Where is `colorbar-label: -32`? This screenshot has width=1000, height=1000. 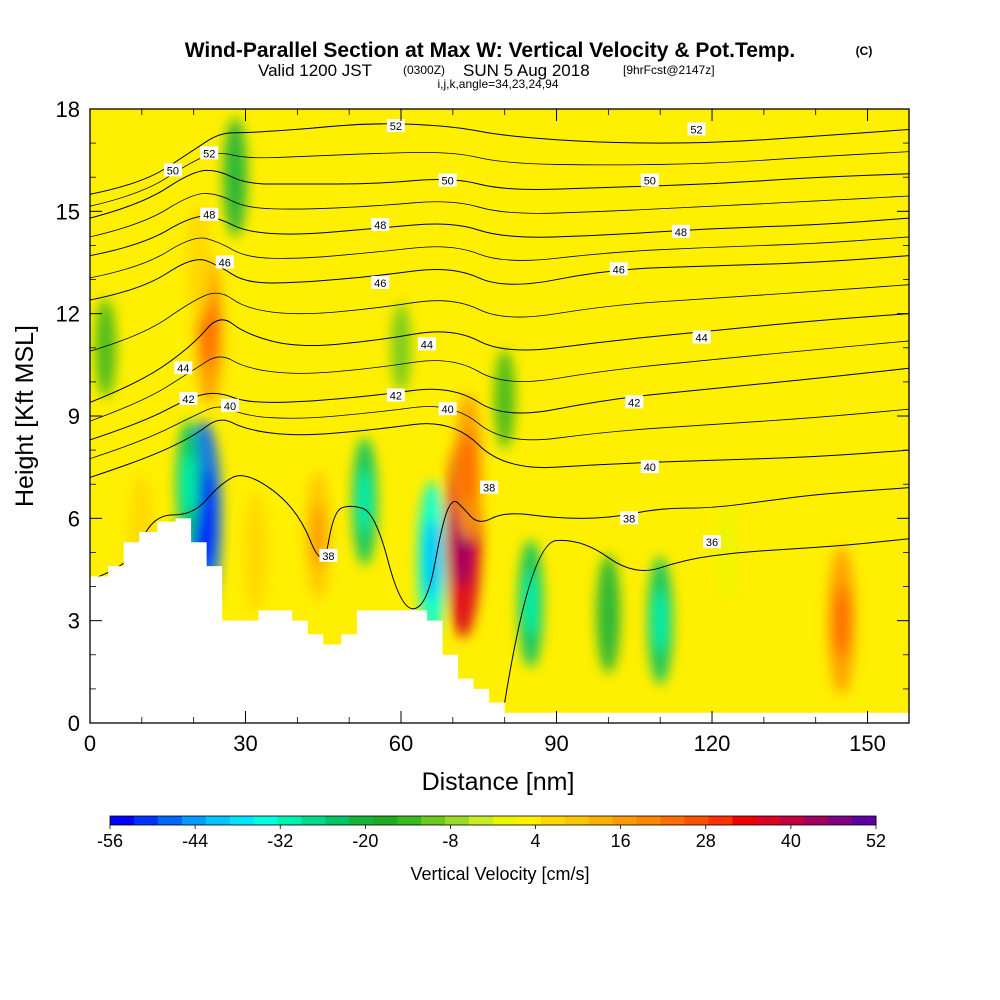 colorbar-label: -32 is located at coordinates (280, 841).